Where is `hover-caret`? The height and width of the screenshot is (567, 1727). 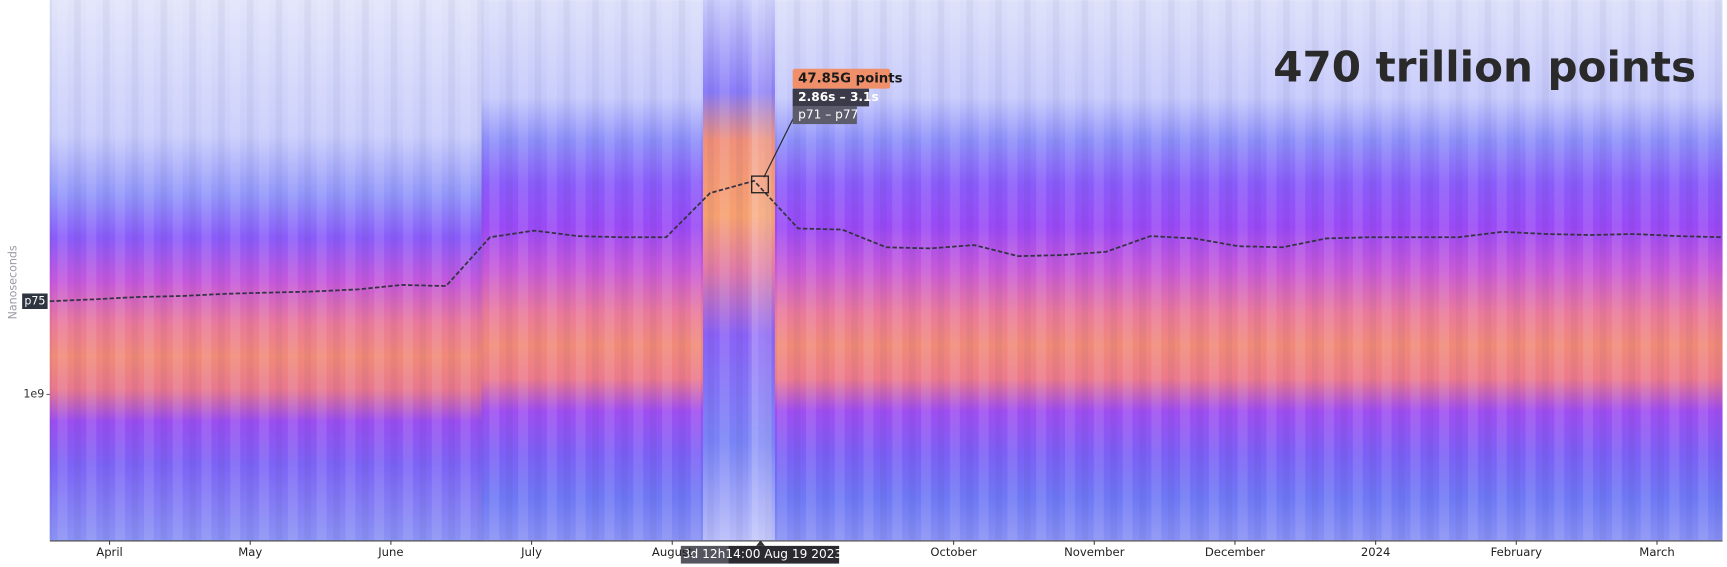 hover-caret is located at coordinates (760, 543).